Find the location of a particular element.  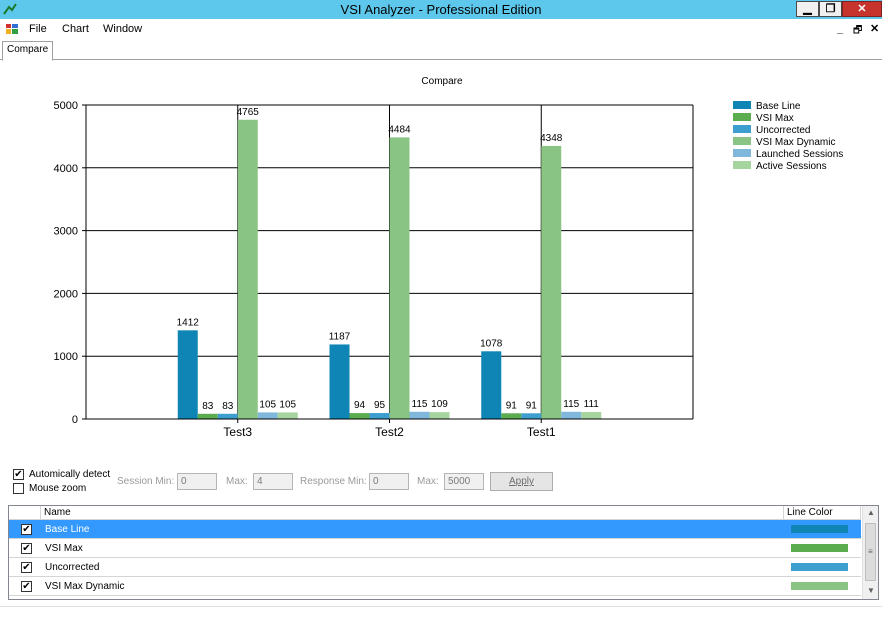

mdi-minimize-button: _ is located at coordinates (840, 29).